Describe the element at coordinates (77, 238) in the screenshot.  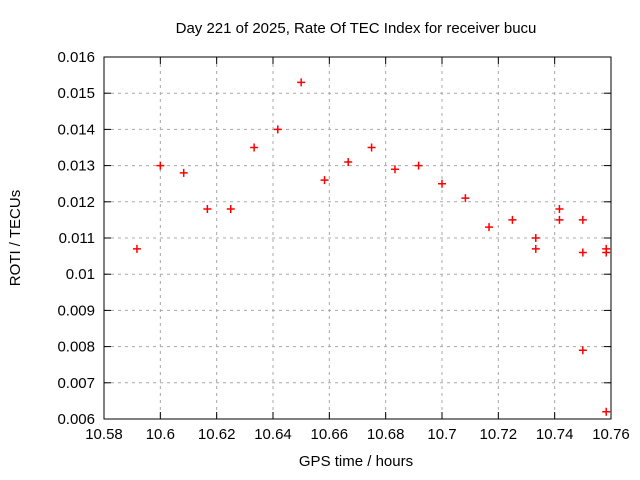
I see `y-tick-label: 0.011` at that location.